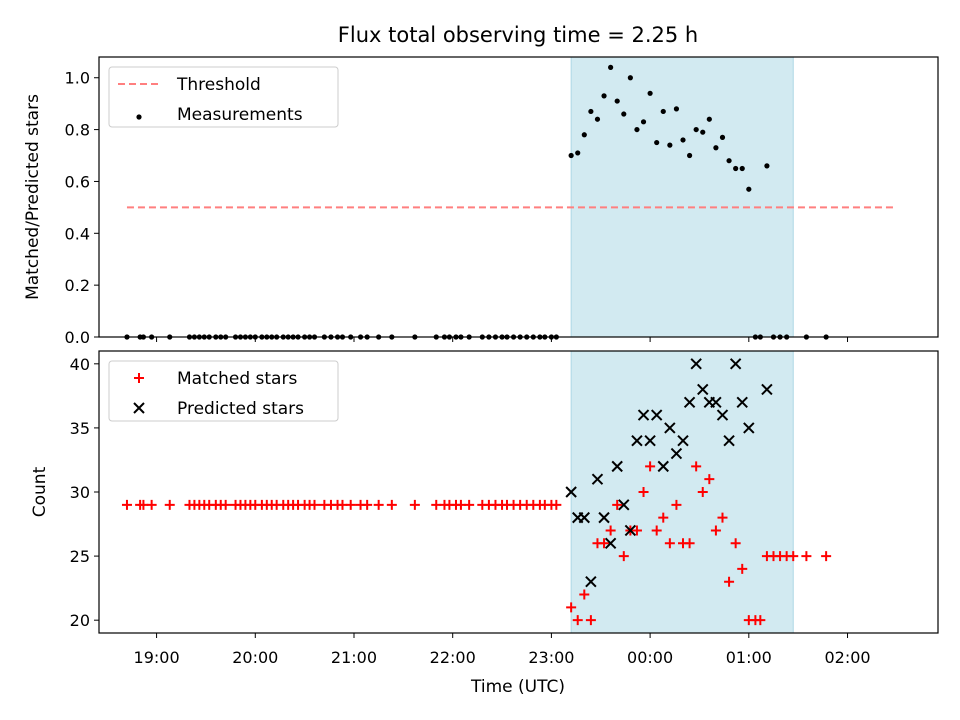 This screenshot has width=960, height=720. What do you see at coordinates (682, 492) in the screenshot?
I see `bottom-shaded-region` at bounding box center [682, 492].